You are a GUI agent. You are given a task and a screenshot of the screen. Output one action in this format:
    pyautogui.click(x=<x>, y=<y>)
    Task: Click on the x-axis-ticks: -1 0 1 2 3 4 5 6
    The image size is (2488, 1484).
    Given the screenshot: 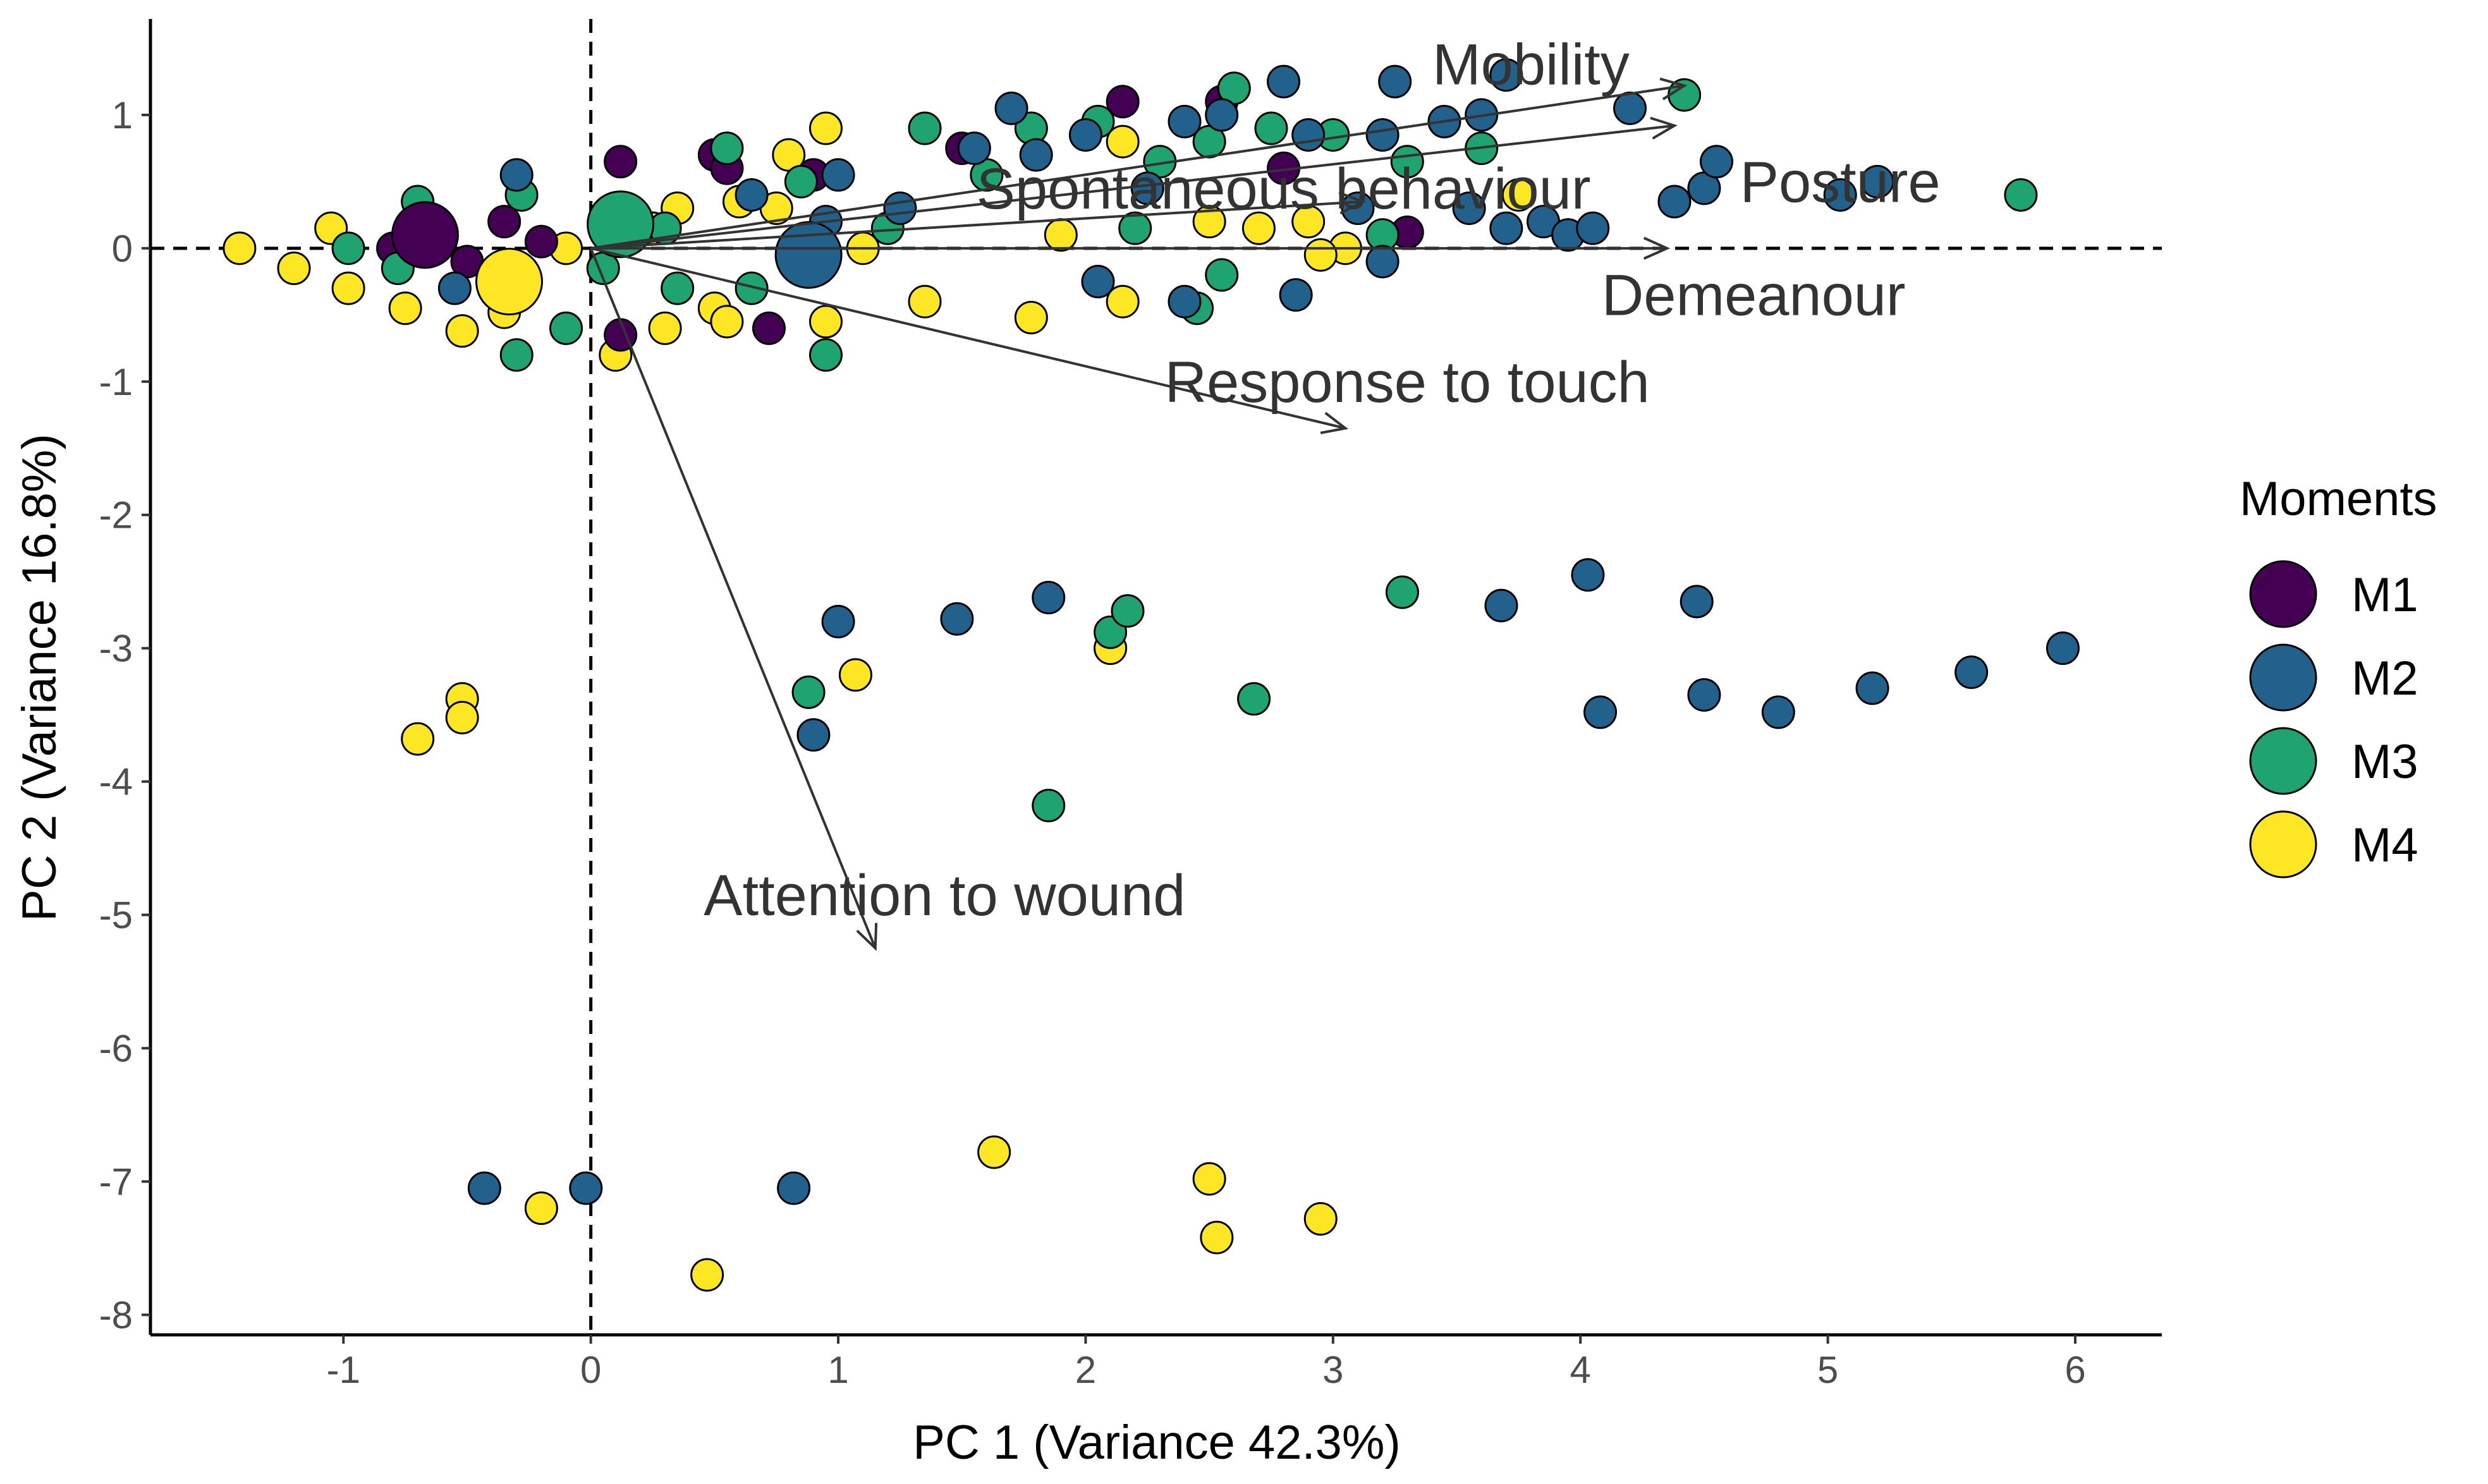 What is the action you would take?
    pyautogui.click(x=1206, y=1363)
    